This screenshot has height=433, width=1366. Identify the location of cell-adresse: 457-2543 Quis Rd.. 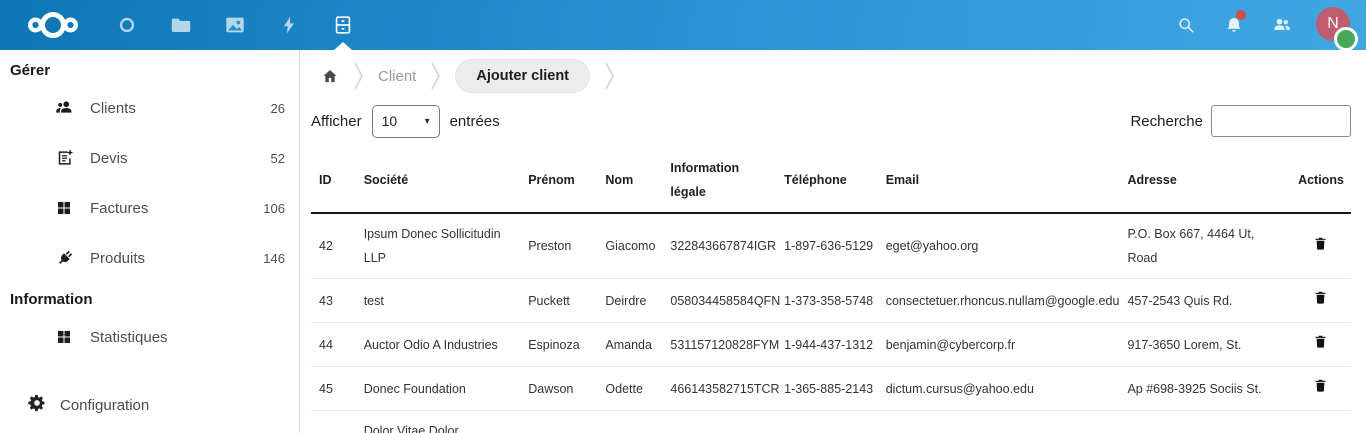
(1205, 300).